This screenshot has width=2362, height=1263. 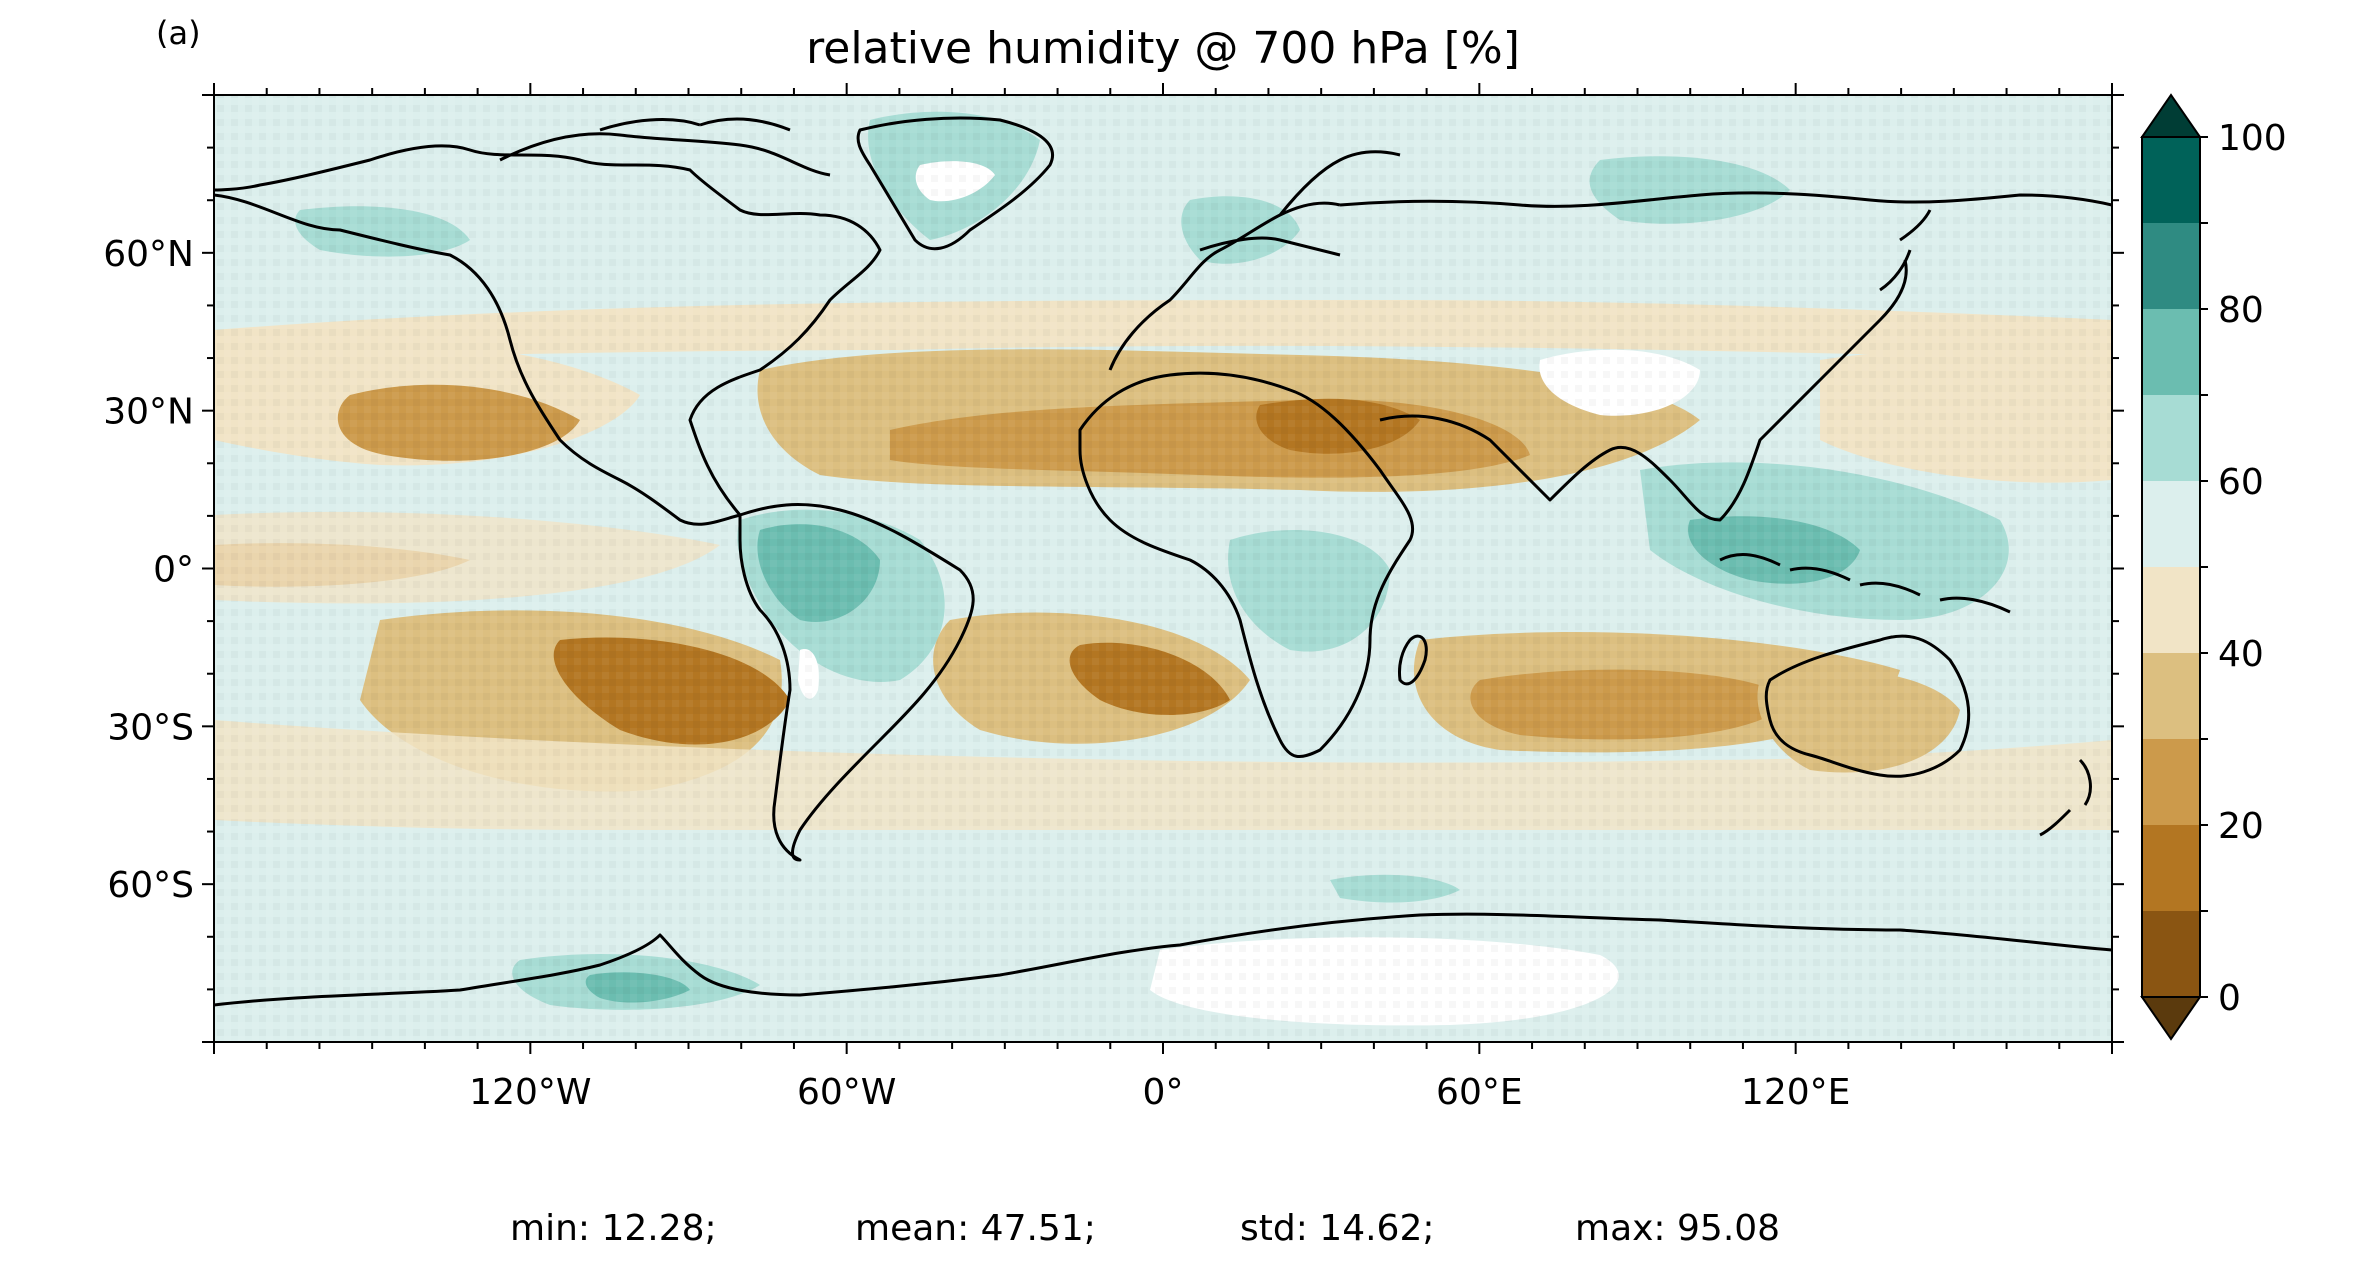 I want to click on y-tick-labels: 60°N 30°N 0° 30°S 60°S, so click(x=148, y=570).